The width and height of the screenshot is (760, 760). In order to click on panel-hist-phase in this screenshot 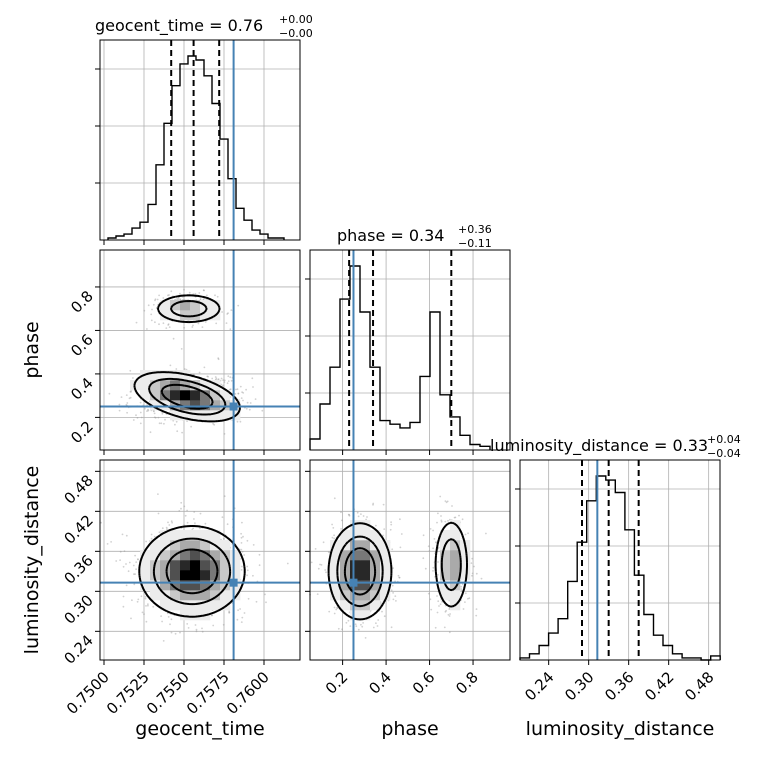, I will do `click(408, 352)`.